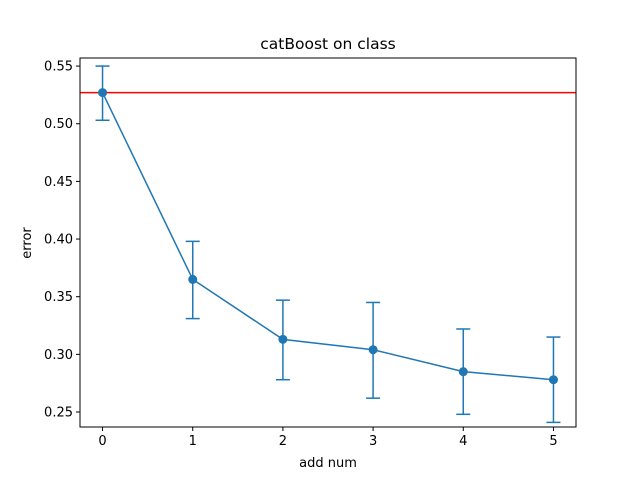 The image size is (640, 480). I want to click on y-tick-label: 0.45, so click(58, 182).